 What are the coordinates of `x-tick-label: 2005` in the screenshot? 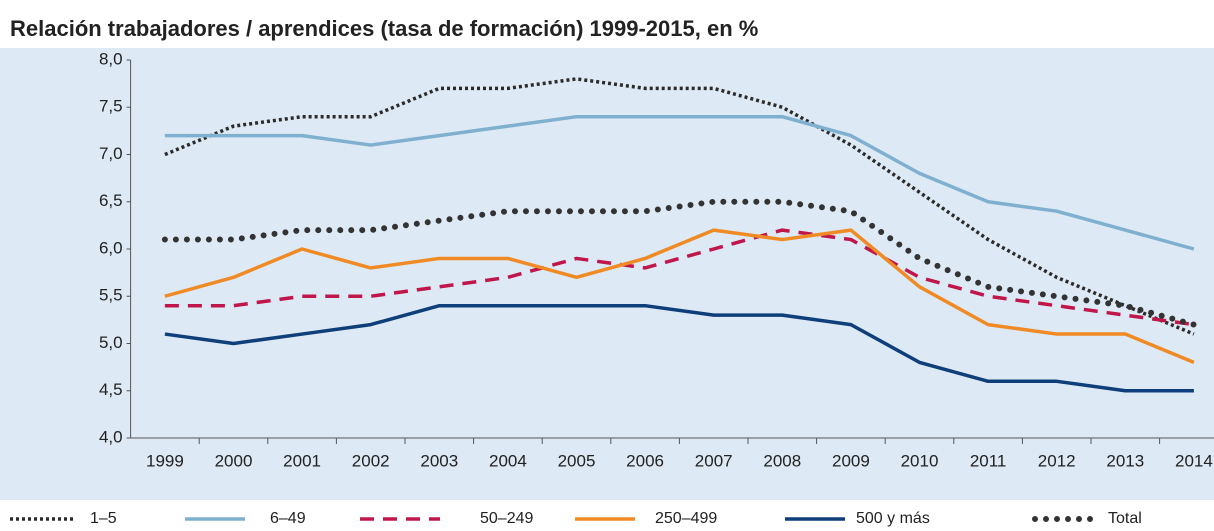 It's located at (577, 460).